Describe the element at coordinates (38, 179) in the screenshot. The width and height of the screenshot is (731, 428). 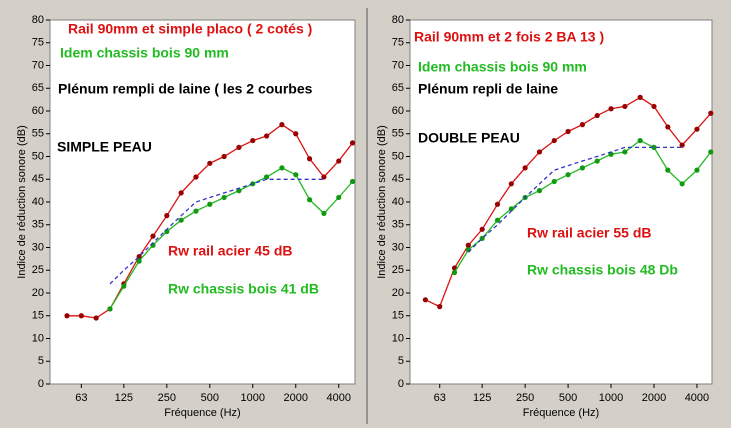
I see `y-tick-label: 45` at that location.